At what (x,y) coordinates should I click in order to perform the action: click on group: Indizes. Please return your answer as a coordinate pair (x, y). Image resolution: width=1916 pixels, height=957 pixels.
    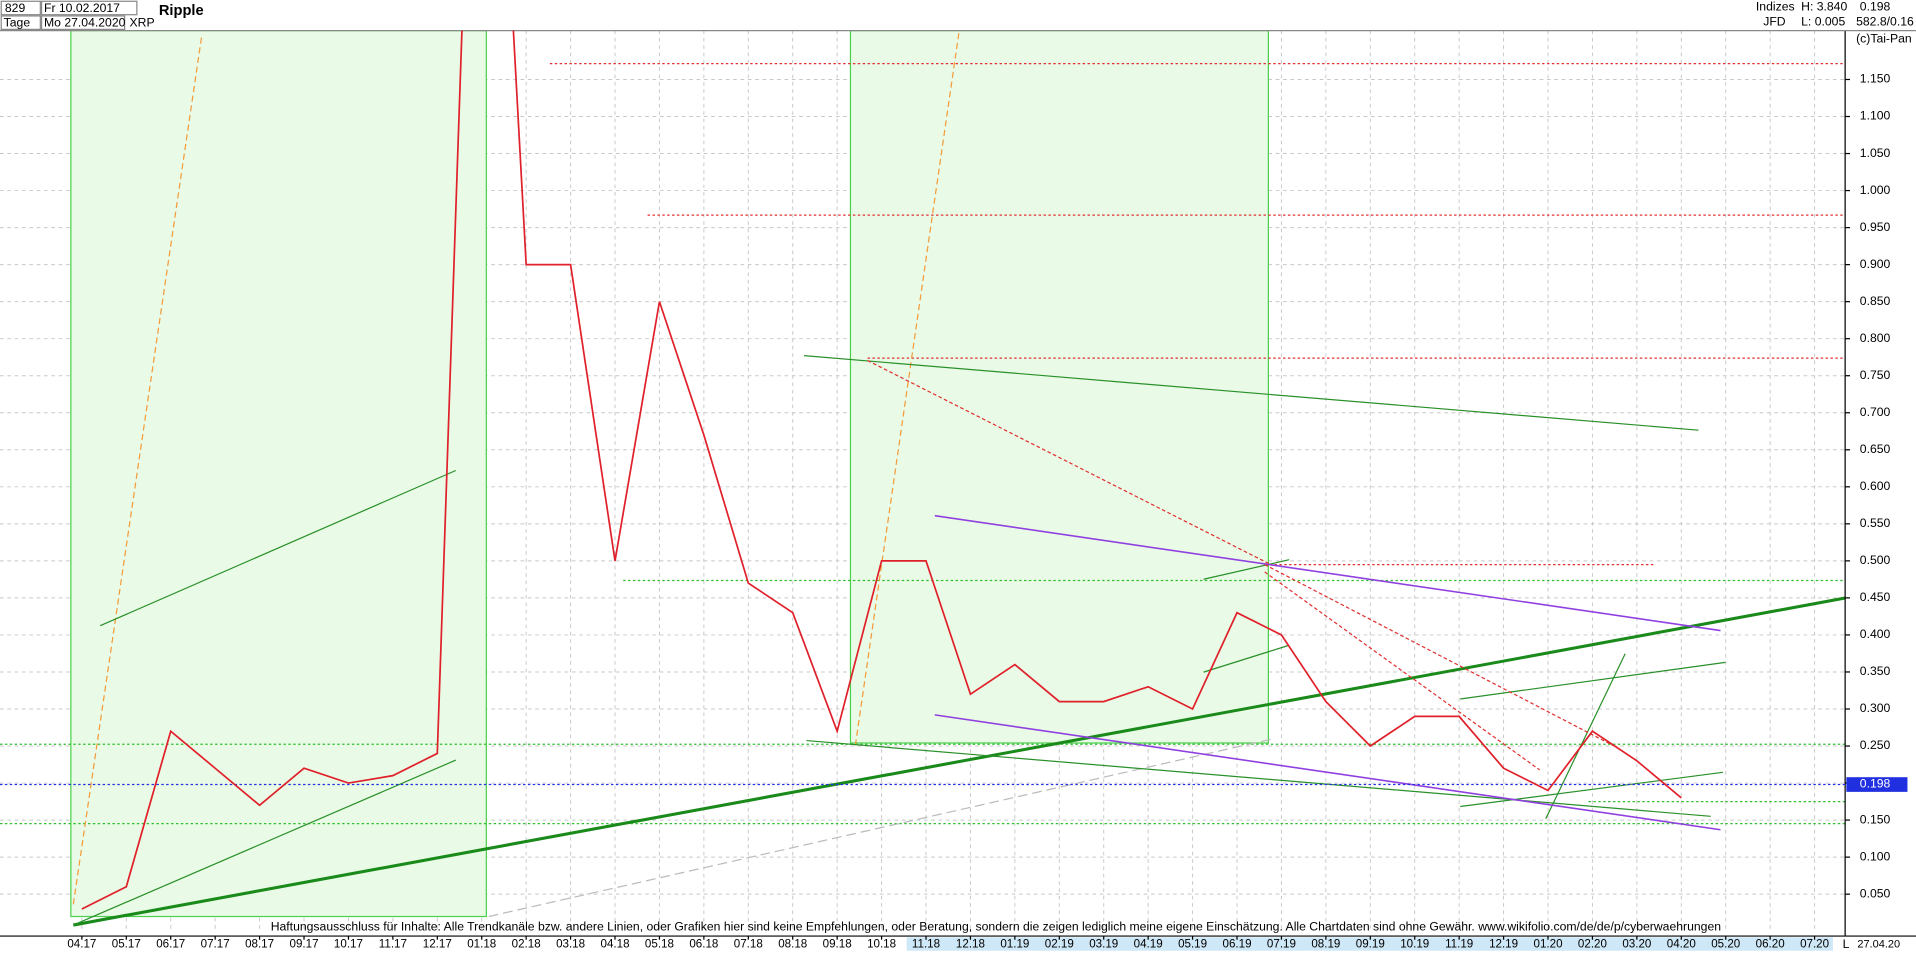
    Looking at the image, I should click on (1775, 7).